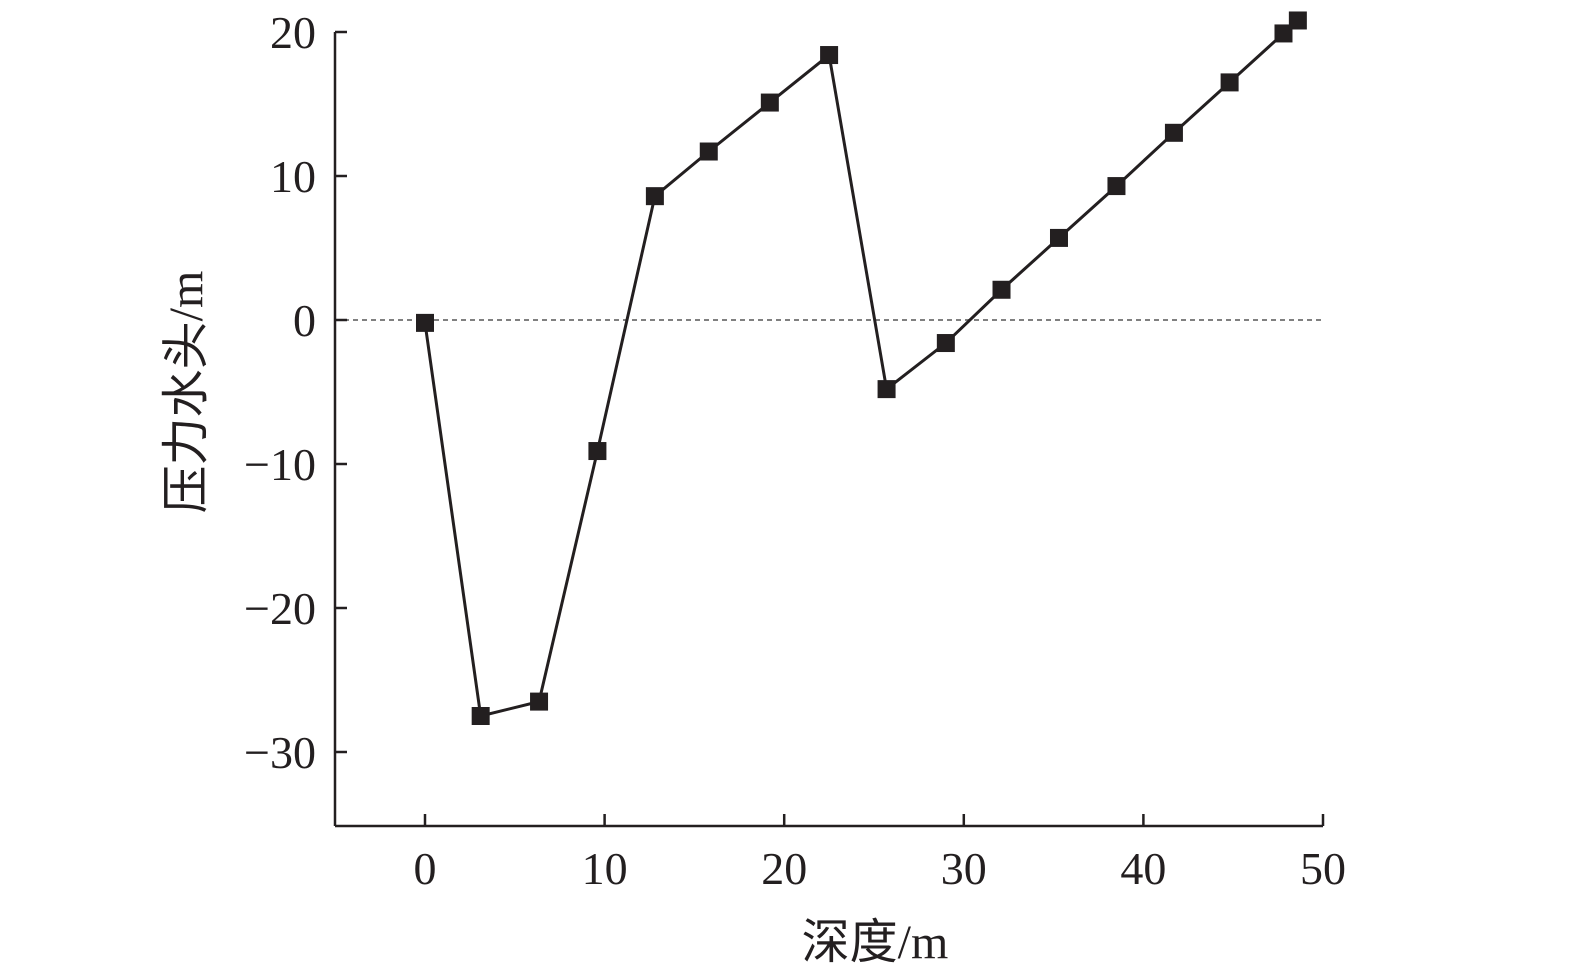 This screenshot has width=1575, height=980. What do you see at coordinates (1143, 868) in the screenshot?
I see `x-tick-label: 40` at bounding box center [1143, 868].